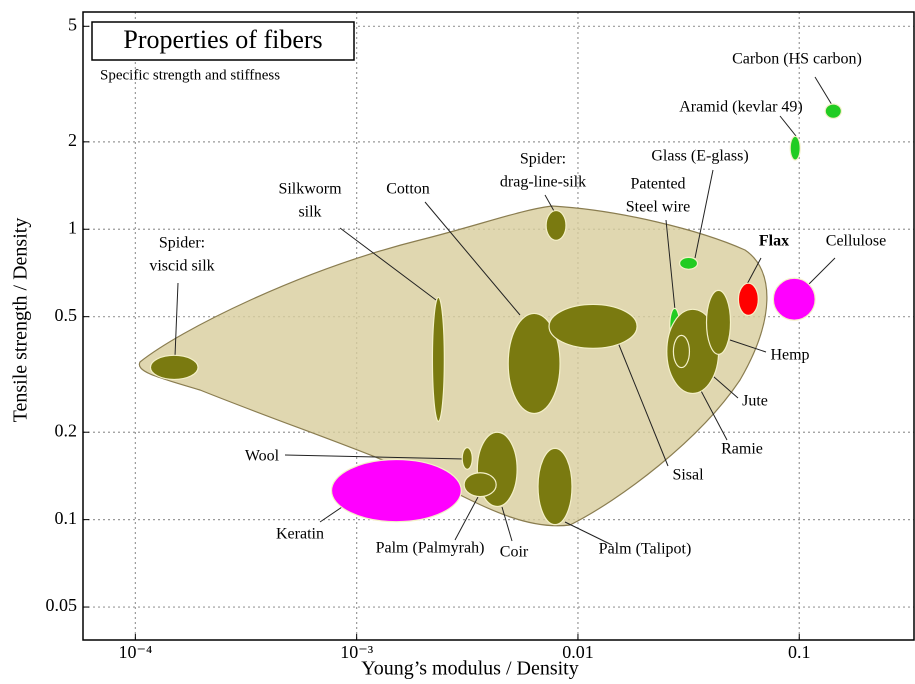 The width and height of the screenshot is (915, 684). What do you see at coordinates (430, 548) in the screenshot?
I see `fiber-label: Palm (Palmyrah)` at bounding box center [430, 548].